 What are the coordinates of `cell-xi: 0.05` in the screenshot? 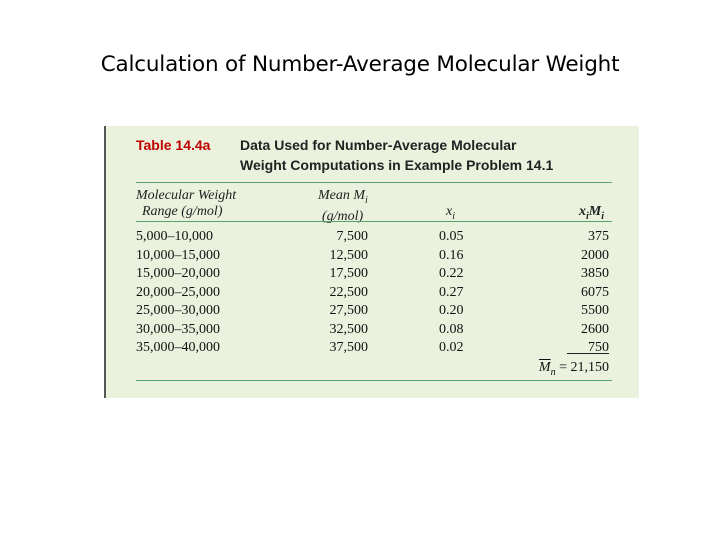 It's located at (451, 236).